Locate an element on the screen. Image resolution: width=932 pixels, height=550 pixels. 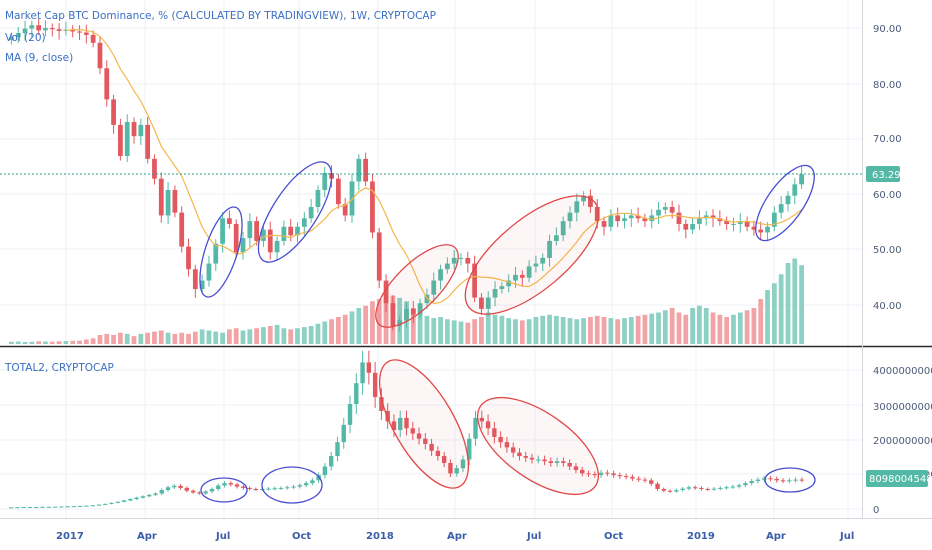
lower-chart-title: TOTAL2, CRYPTOCAP is located at coordinates (59, 368).